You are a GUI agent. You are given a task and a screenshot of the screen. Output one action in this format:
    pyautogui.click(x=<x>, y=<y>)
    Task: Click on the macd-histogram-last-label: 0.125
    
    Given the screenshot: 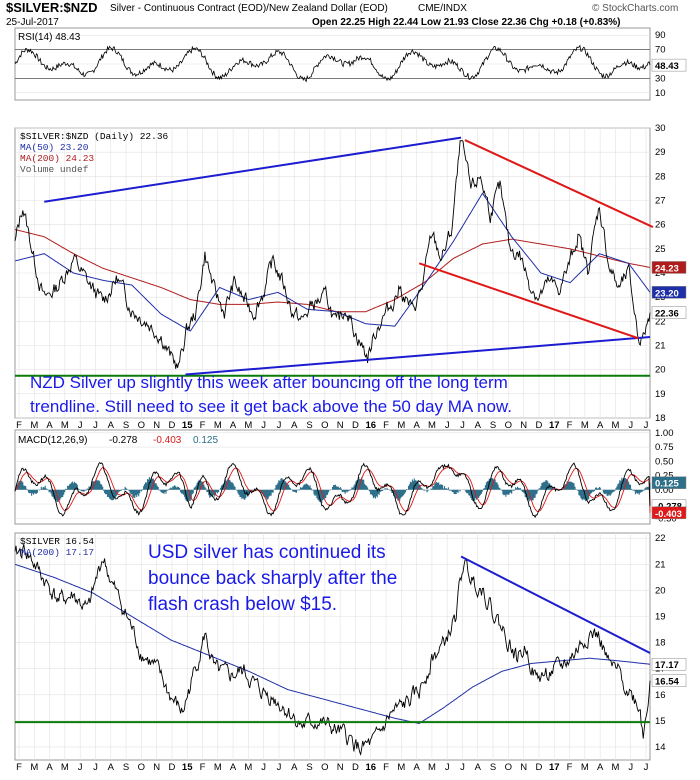 What is the action you would take?
    pyautogui.click(x=667, y=484)
    